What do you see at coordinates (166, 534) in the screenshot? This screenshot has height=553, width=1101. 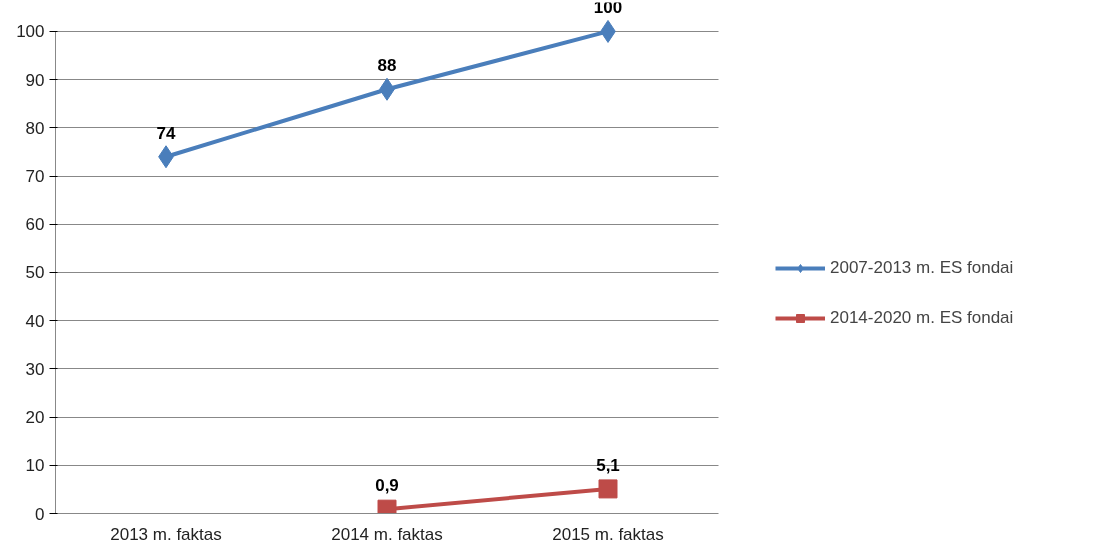 I see `x-tick-label: 2013 m. faktas` at bounding box center [166, 534].